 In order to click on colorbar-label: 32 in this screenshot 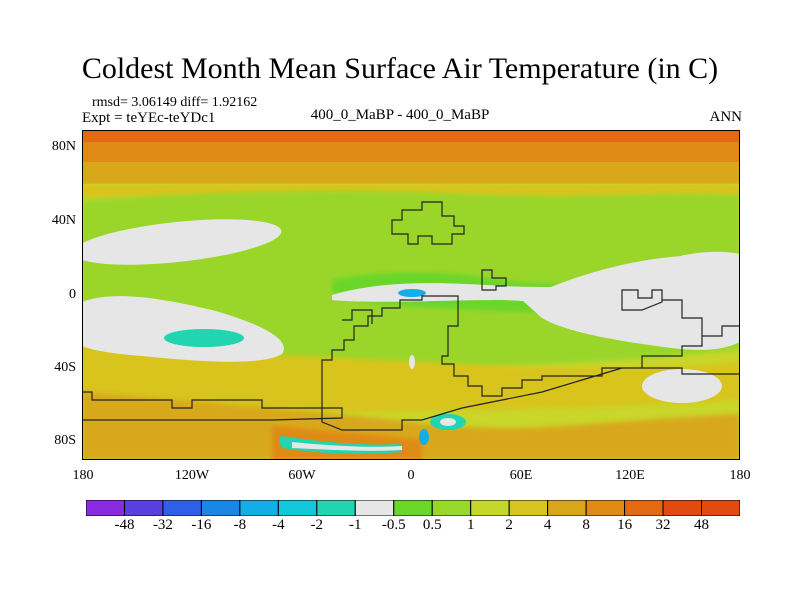, I will do `click(663, 525)`.